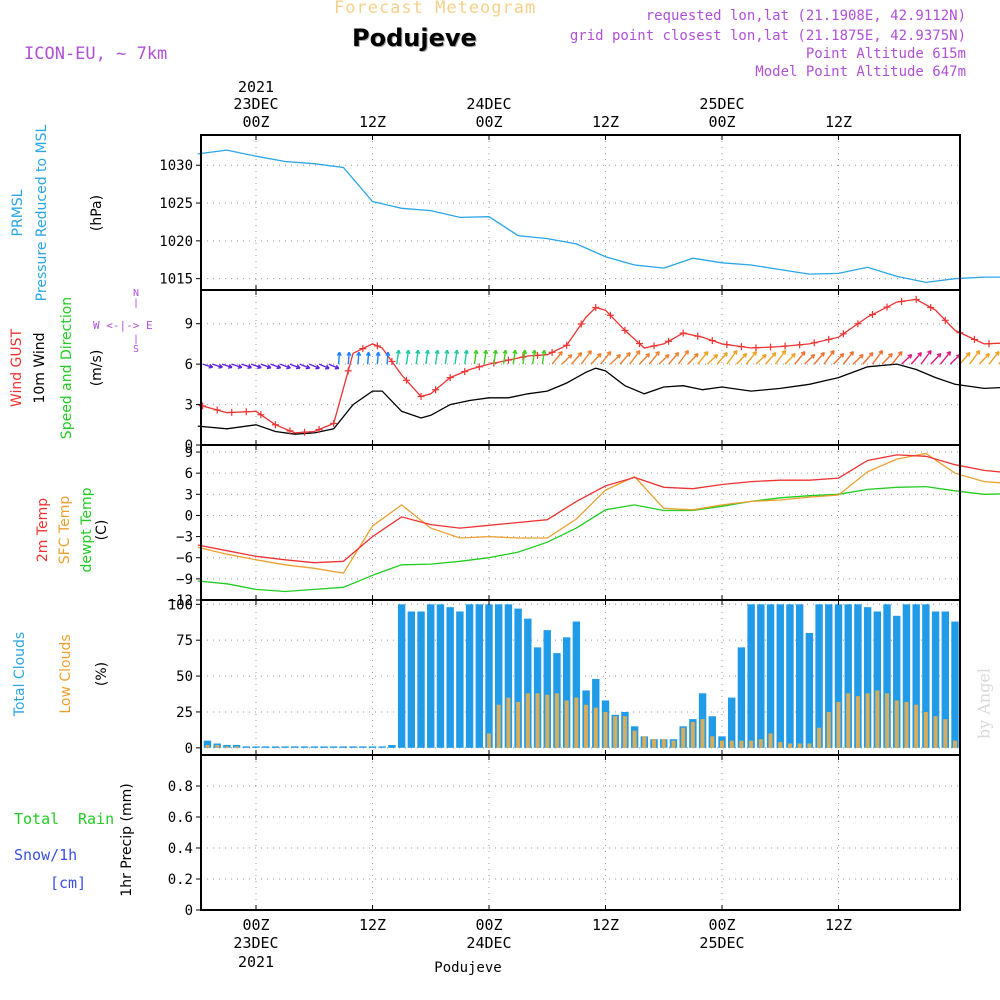 This screenshot has width=1000, height=1000. What do you see at coordinates (184, 641) in the screenshot?
I see `y-tick-label: 75` at bounding box center [184, 641].